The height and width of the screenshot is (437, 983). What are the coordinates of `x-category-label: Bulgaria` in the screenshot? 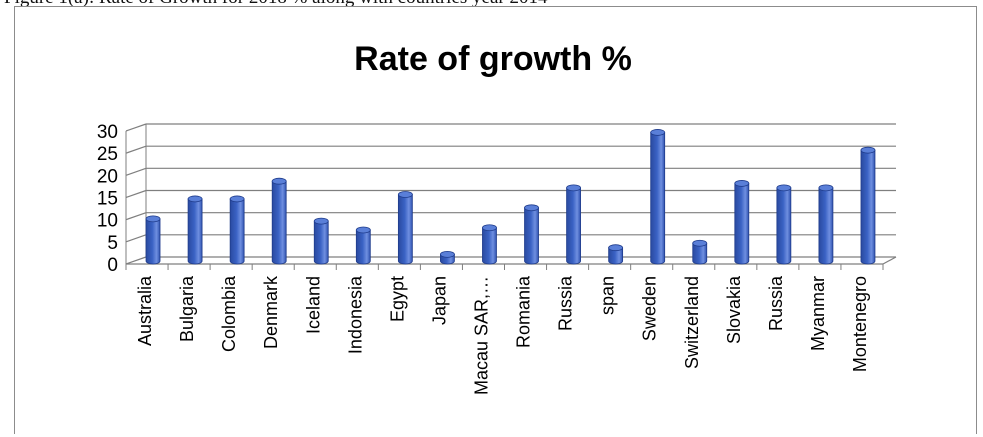 It's located at (187, 308).